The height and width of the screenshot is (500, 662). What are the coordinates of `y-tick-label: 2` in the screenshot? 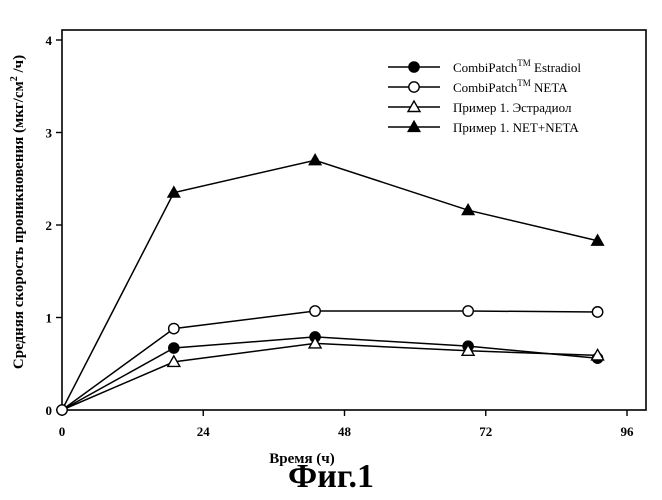 It's located at (49, 225).